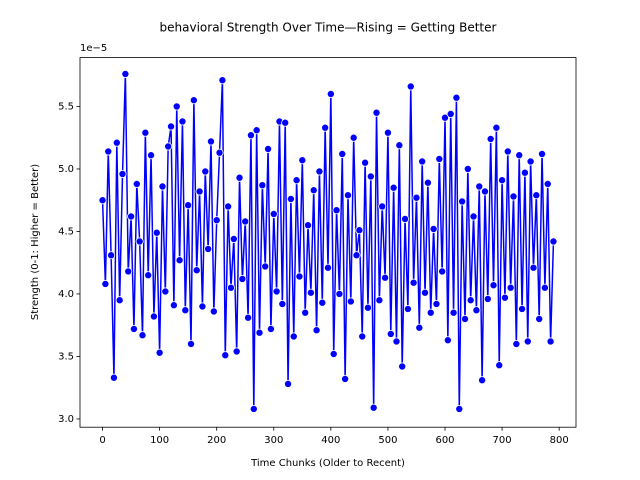 The width and height of the screenshot is (640, 480). What do you see at coordinates (444, 440) in the screenshot?
I see `x-tick-label: 600` at bounding box center [444, 440].